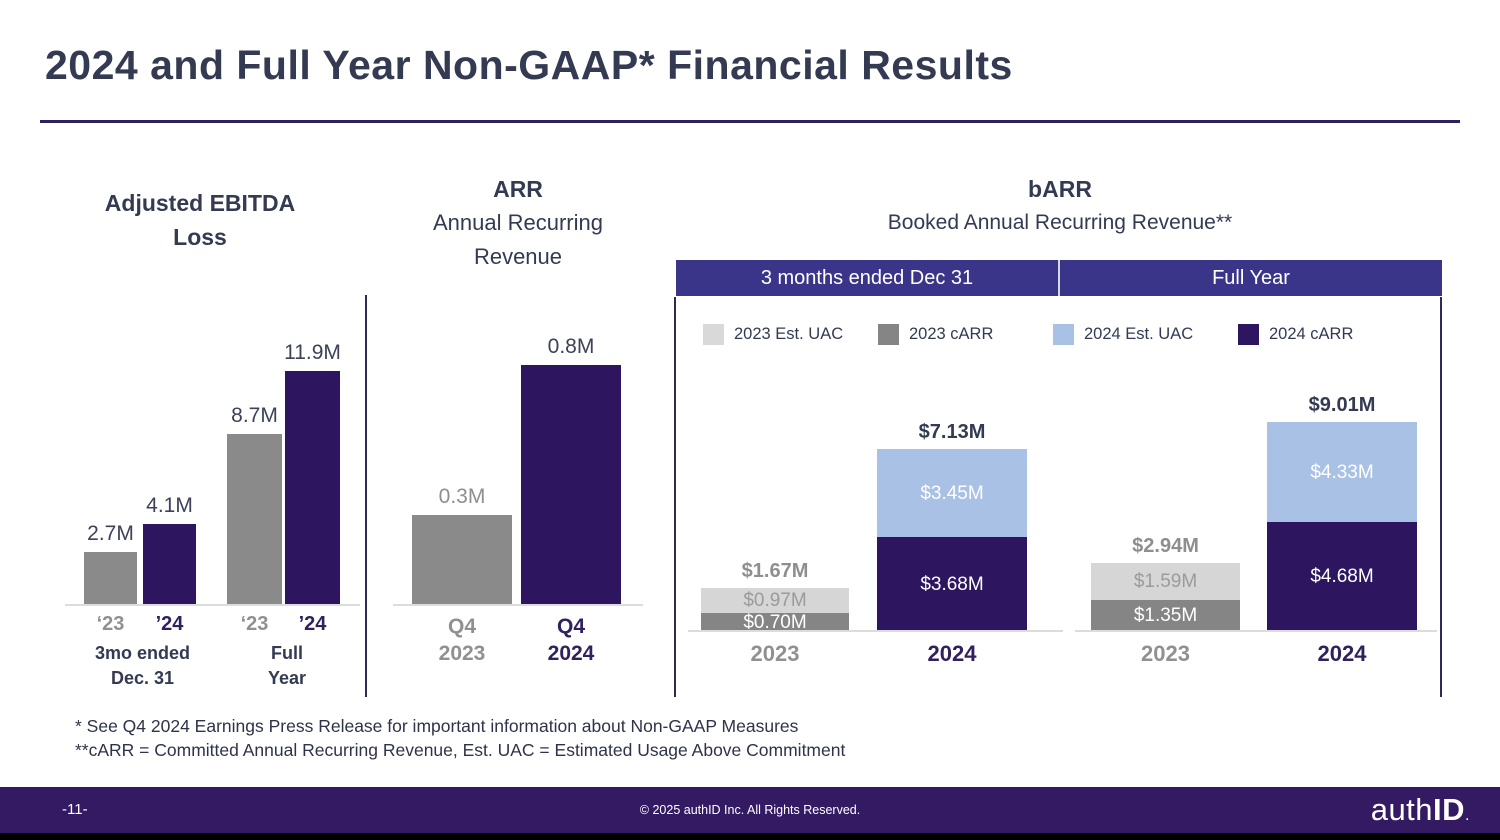 The width and height of the screenshot is (1500, 840). I want to click on legend-item-2024-carr: 2024 cARR, so click(1295, 334).